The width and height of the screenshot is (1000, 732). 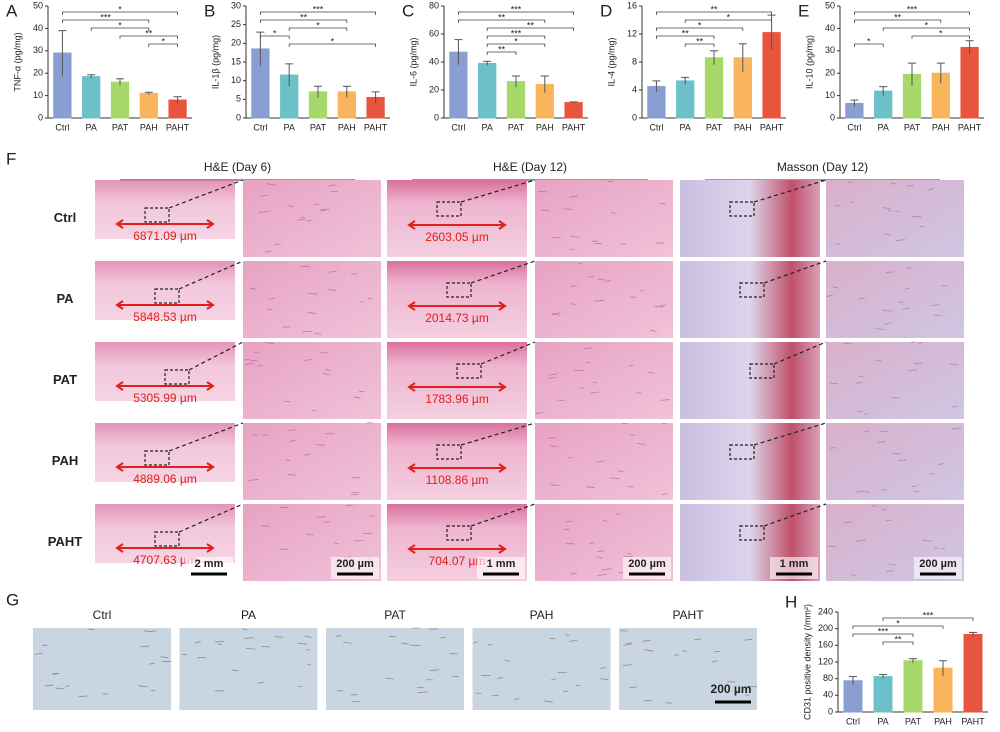 I want to click on significance-label: **, so click(x=531, y=25).